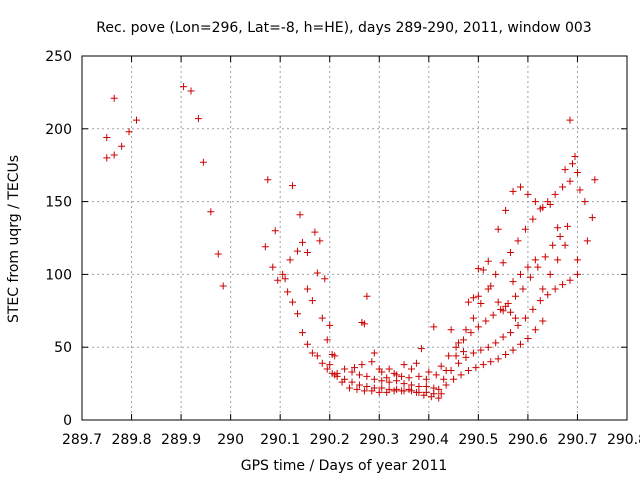 The width and height of the screenshot is (640, 480). I want to click on x-tick-label: 290.8, so click(623, 440).